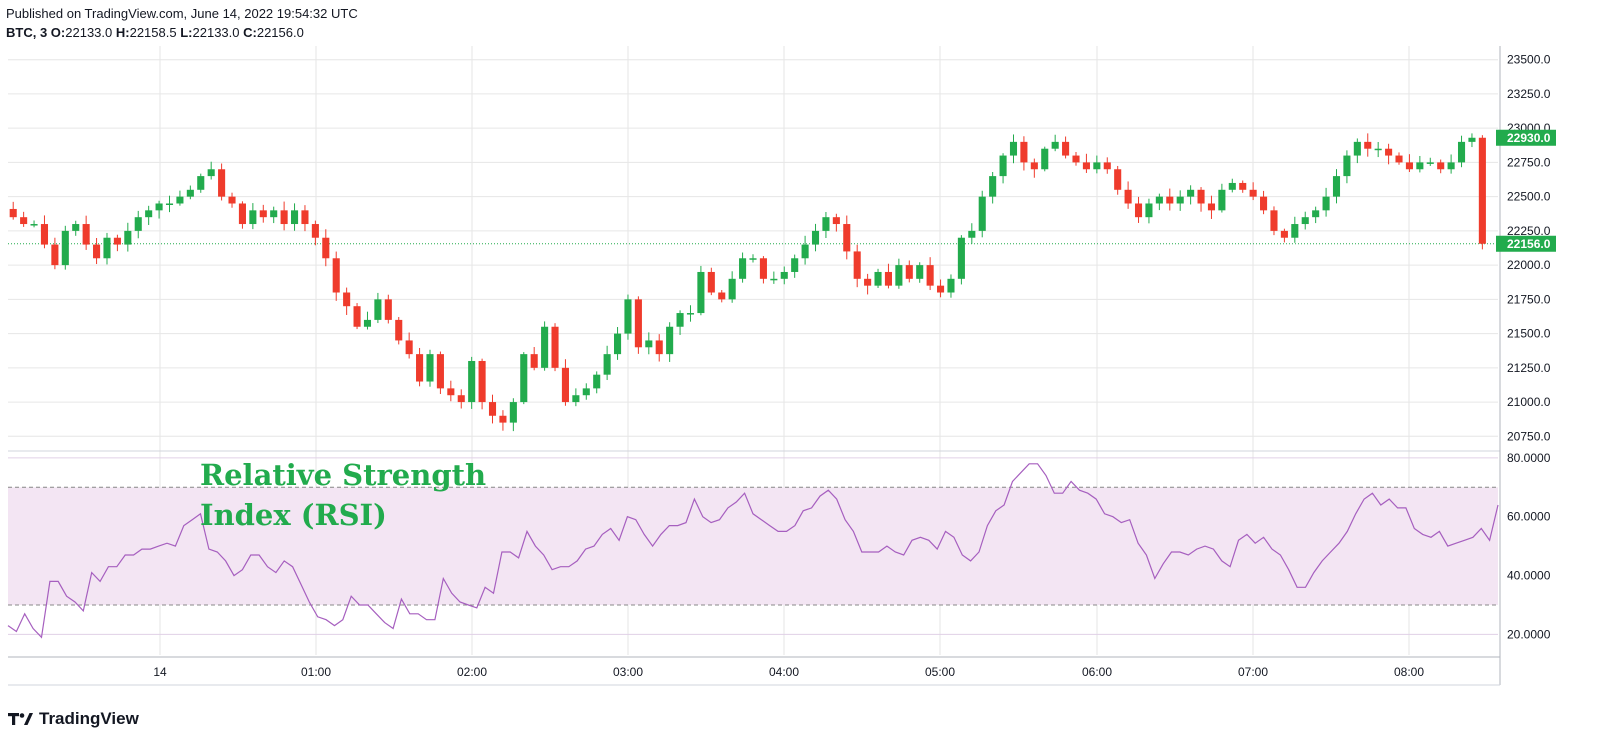 Image resolution: width=1600 pixels, height=740 pixels. What do you see at coordinates (27, 32) in the screenshot?
I see `symbol-label: BTC, 3` at bounding box center [27, 32].